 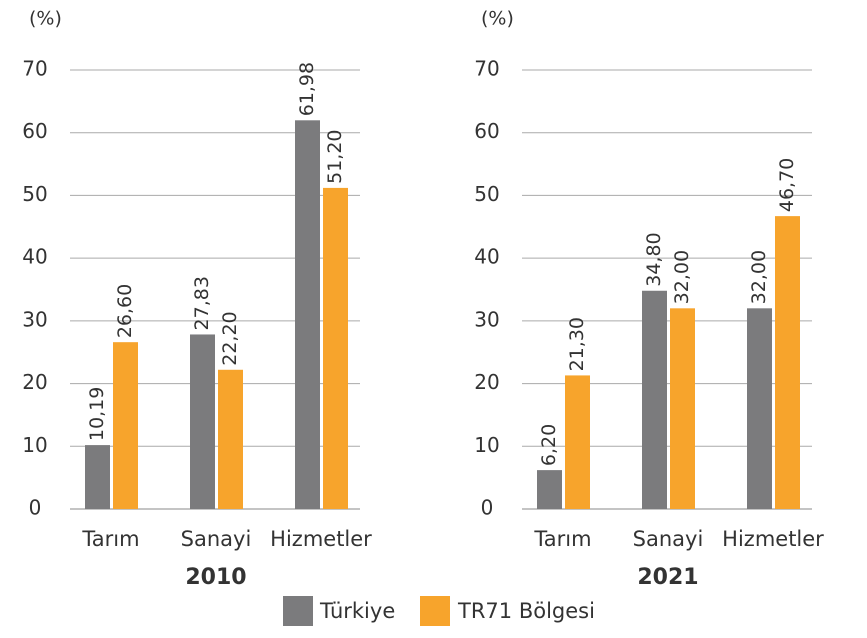 I want to click on value-label: 21,30, so click(x=577, y=344).